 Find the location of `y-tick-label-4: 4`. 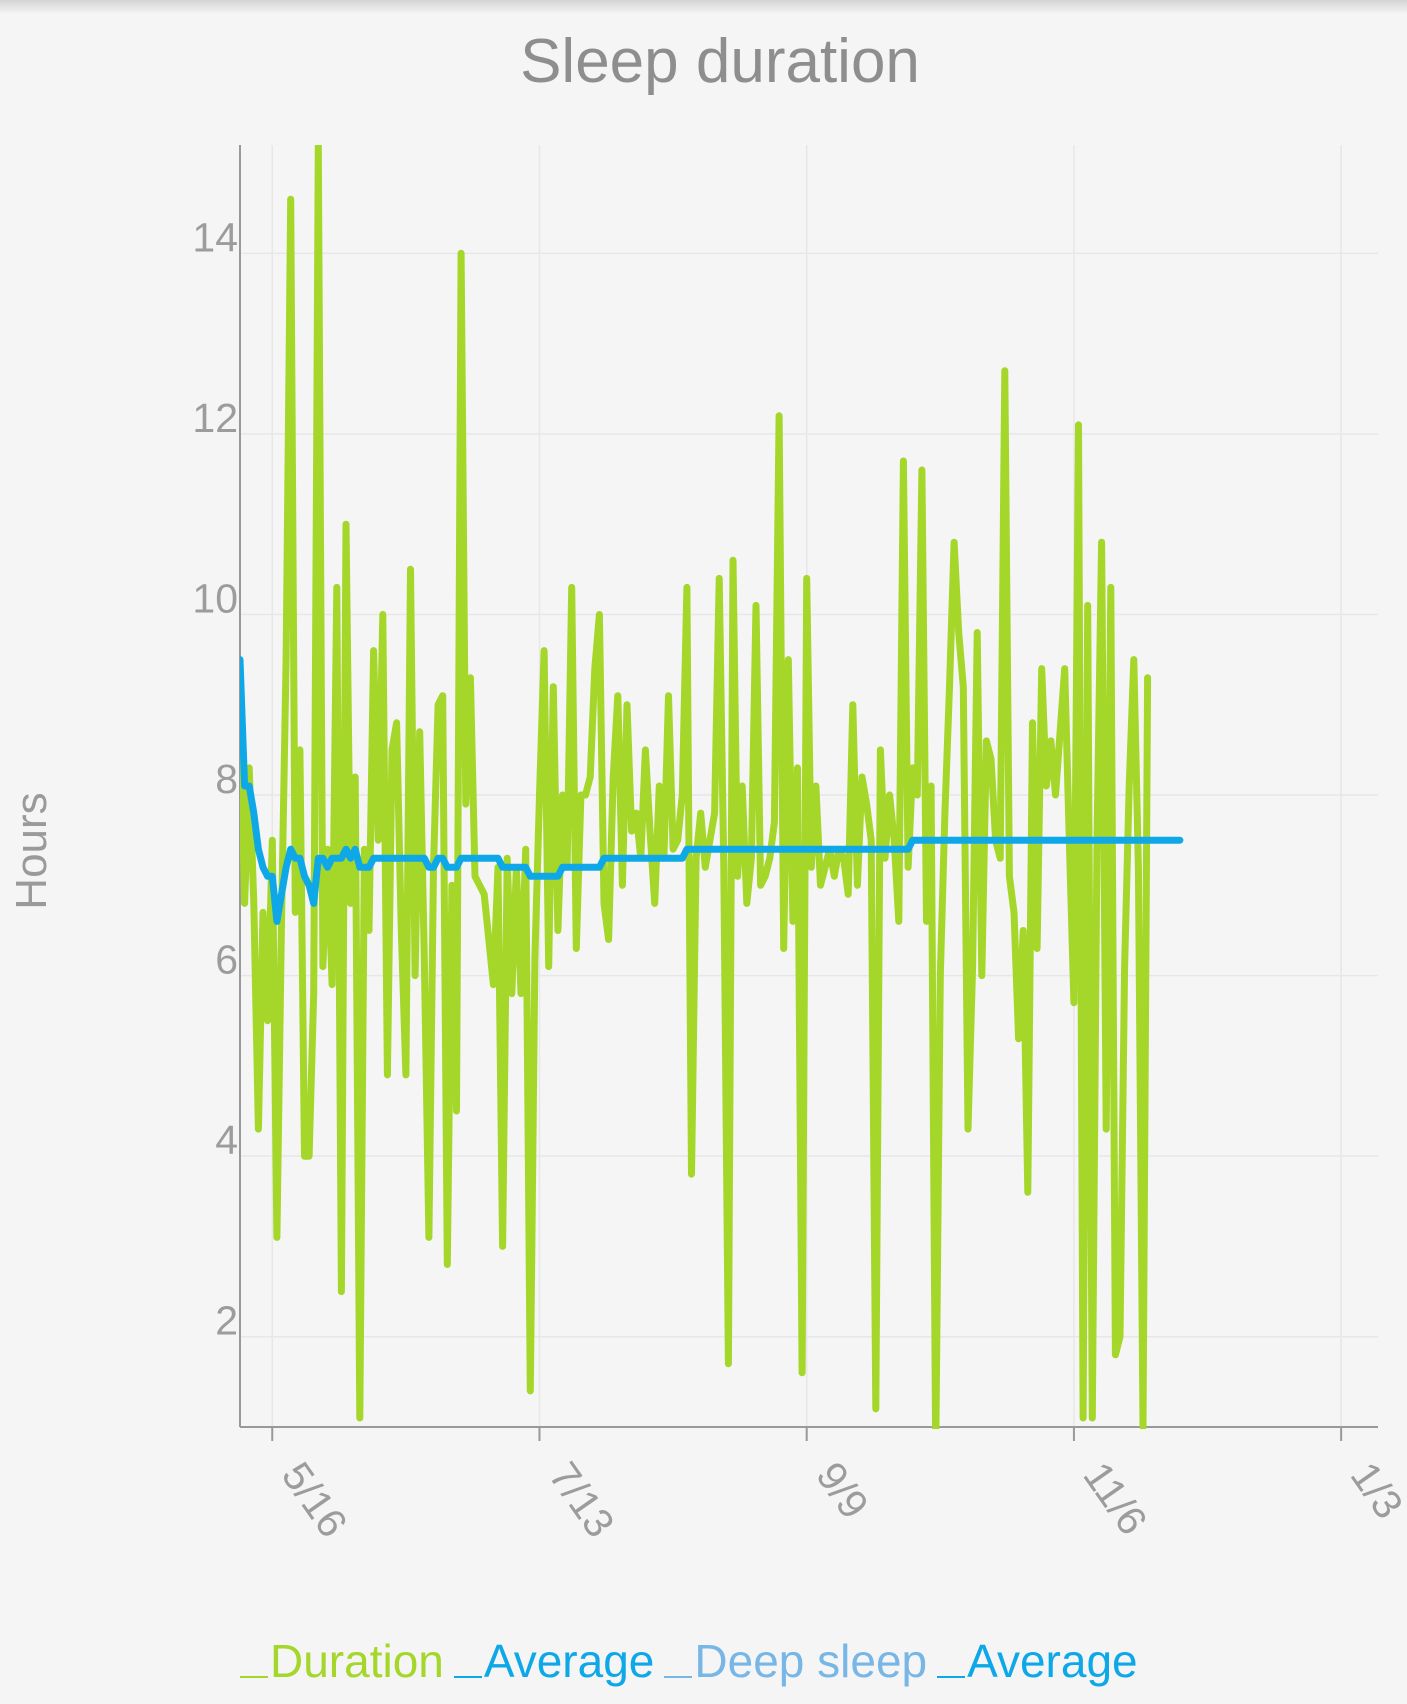

y-tick-label-4: 4 is located at coordinates (226, 1140).